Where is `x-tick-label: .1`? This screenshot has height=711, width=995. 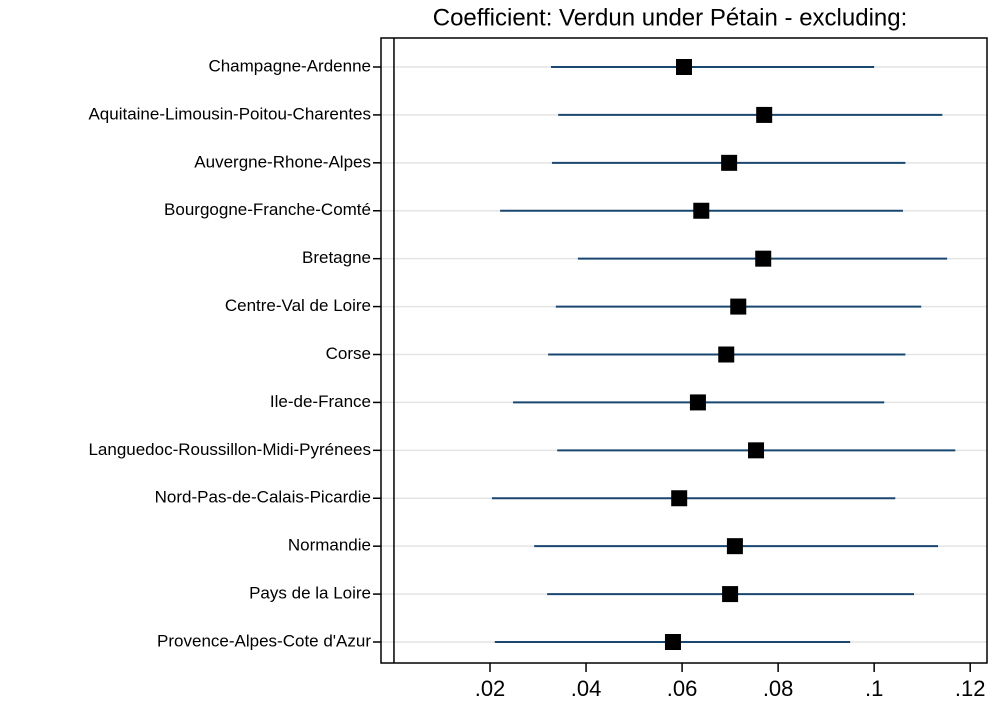 x-tick-label: .1 is located at coordinates (874, 688).